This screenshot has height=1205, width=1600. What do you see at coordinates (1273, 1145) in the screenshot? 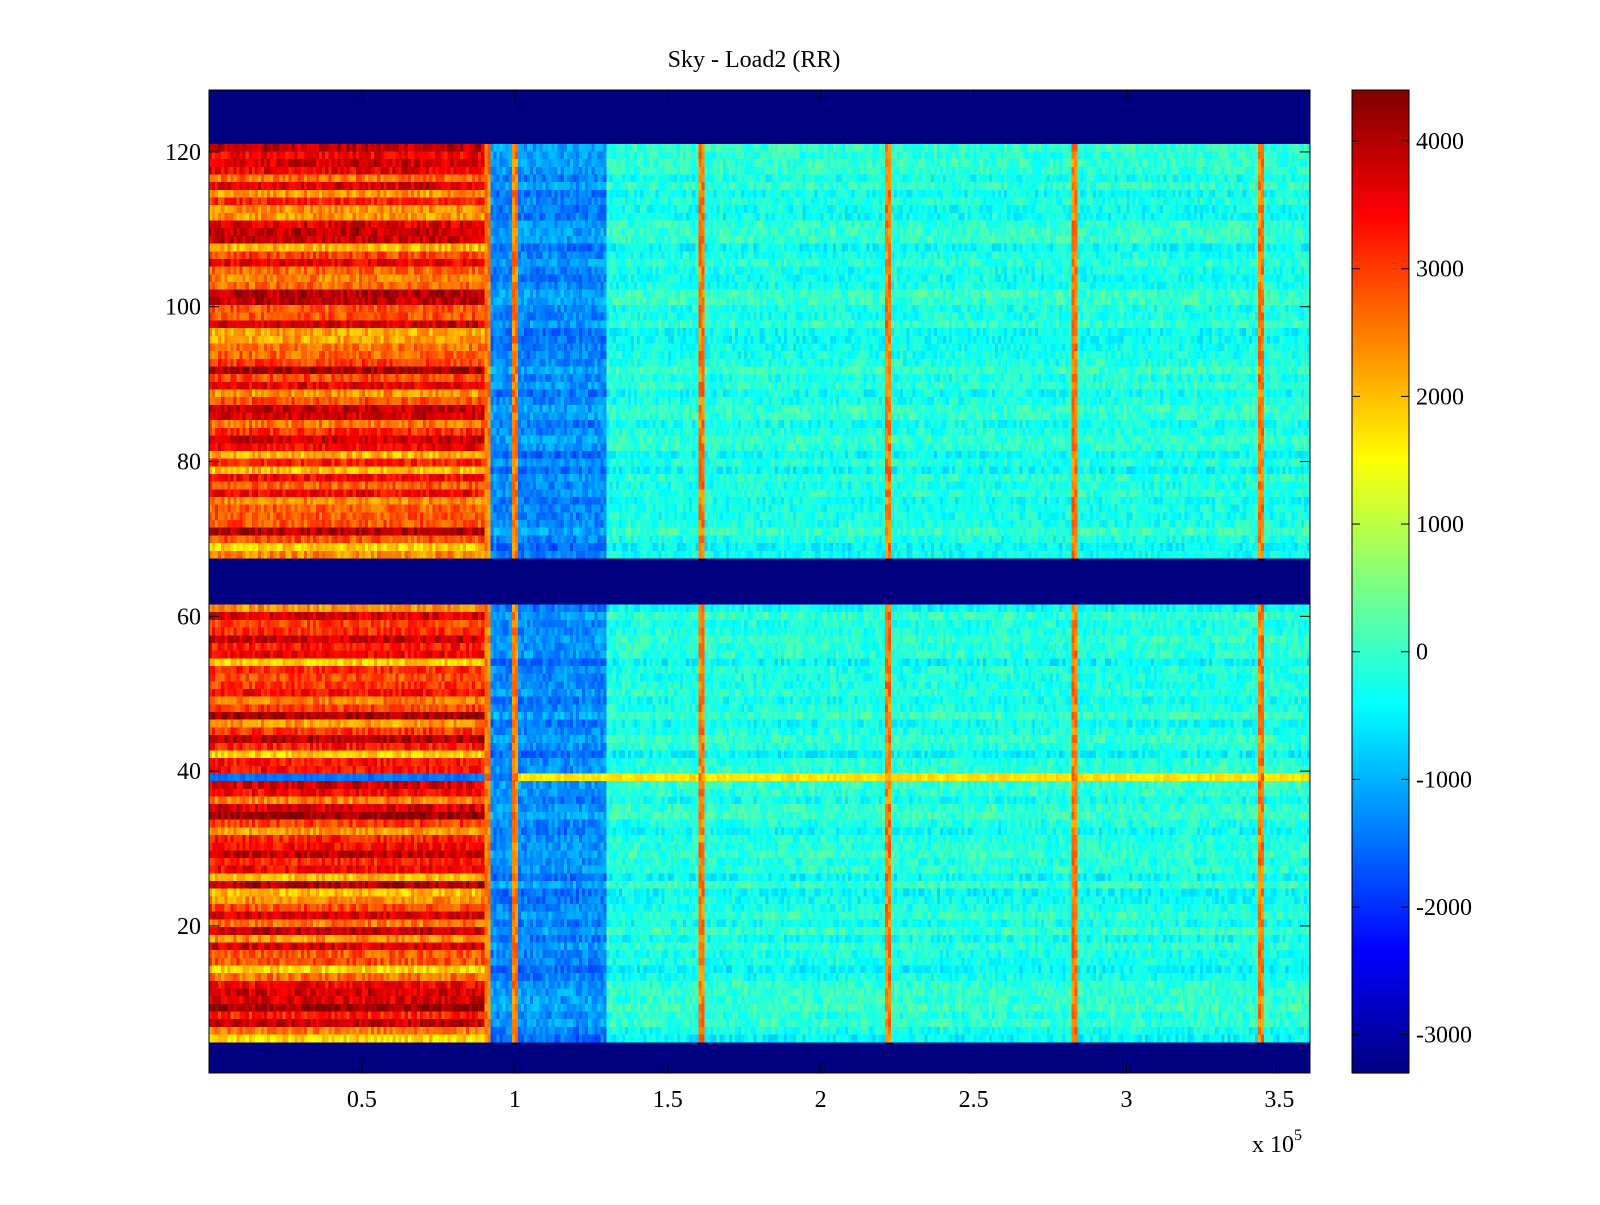
I see `x-axis-multiplier-base: x 10` at bounding box center [1273, 1145].